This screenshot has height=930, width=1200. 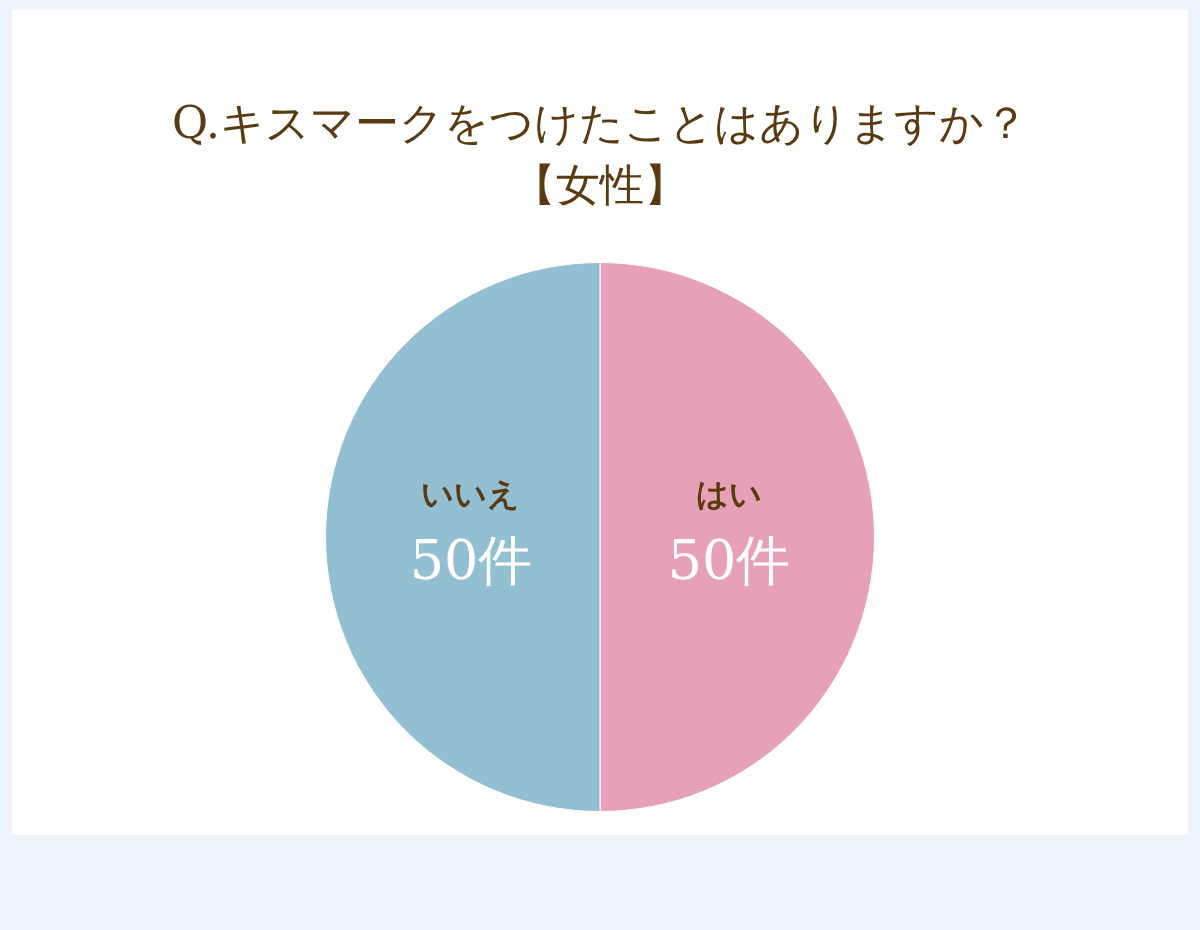 I want to click on chart-title: Q.キスマークをつけたことはありますか？, so click(x=600, y=123).